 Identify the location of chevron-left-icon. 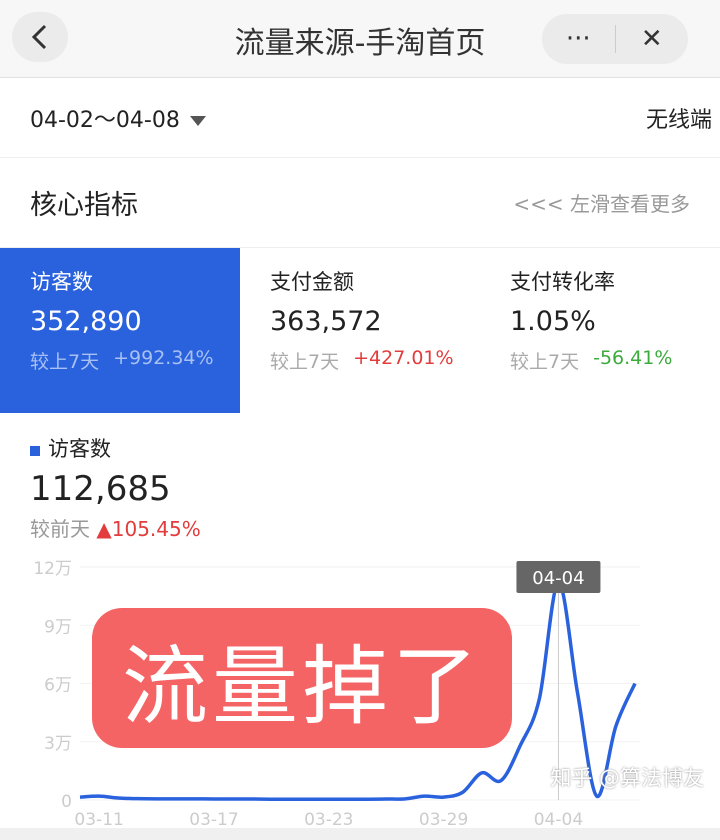
(39, 37).